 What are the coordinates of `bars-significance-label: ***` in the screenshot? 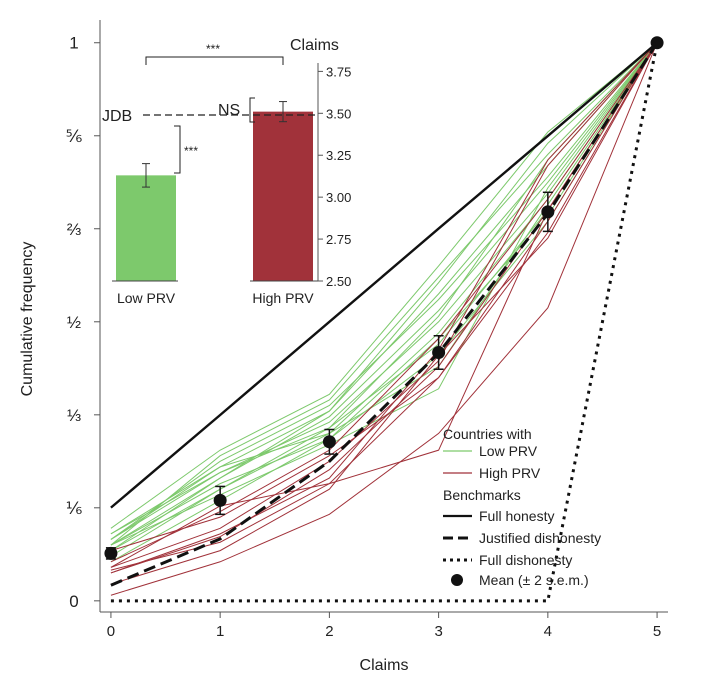 It's located at (213, 49).